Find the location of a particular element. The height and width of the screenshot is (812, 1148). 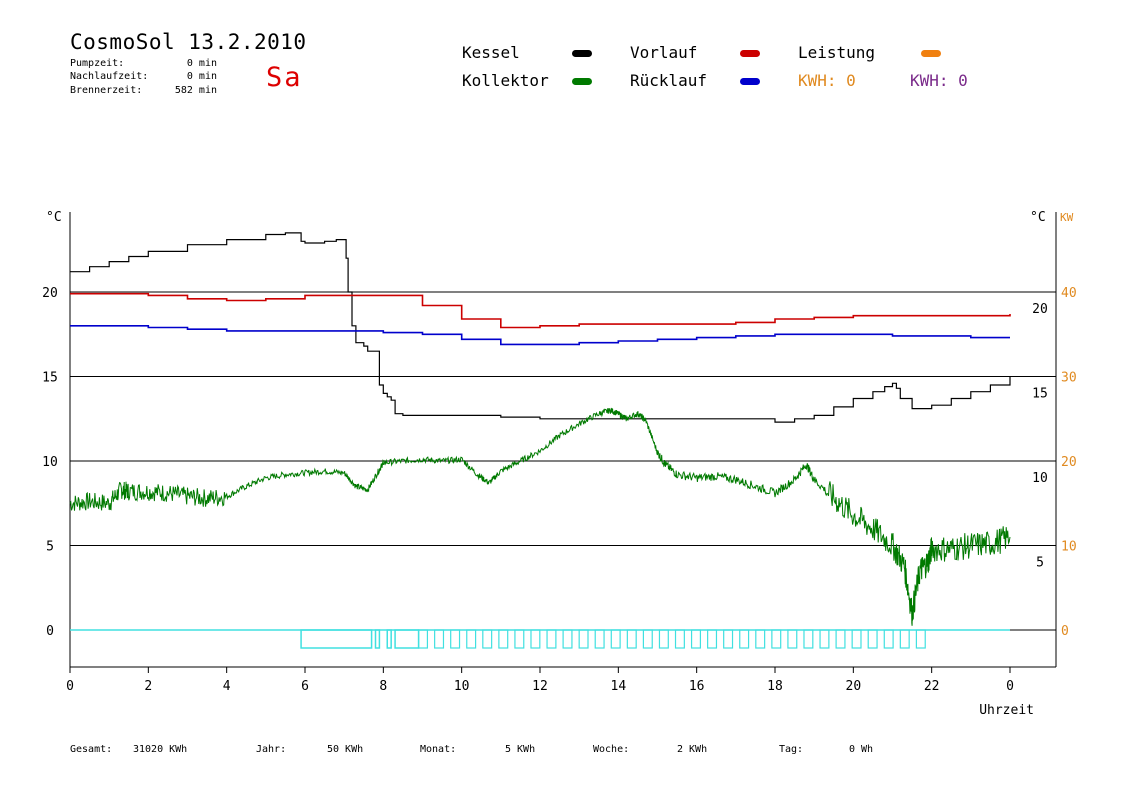

y-tick-label-right: 10 is located at coordinates (1040, 478).